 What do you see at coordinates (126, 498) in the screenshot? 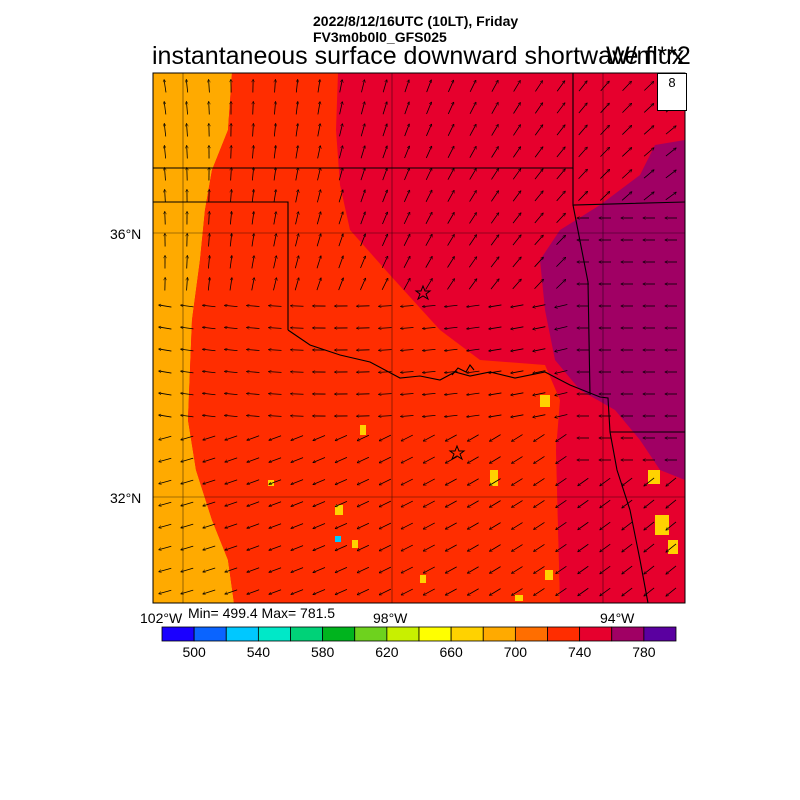
I see `lat-label-32n: 32°N` at bounding box center [126, 498].